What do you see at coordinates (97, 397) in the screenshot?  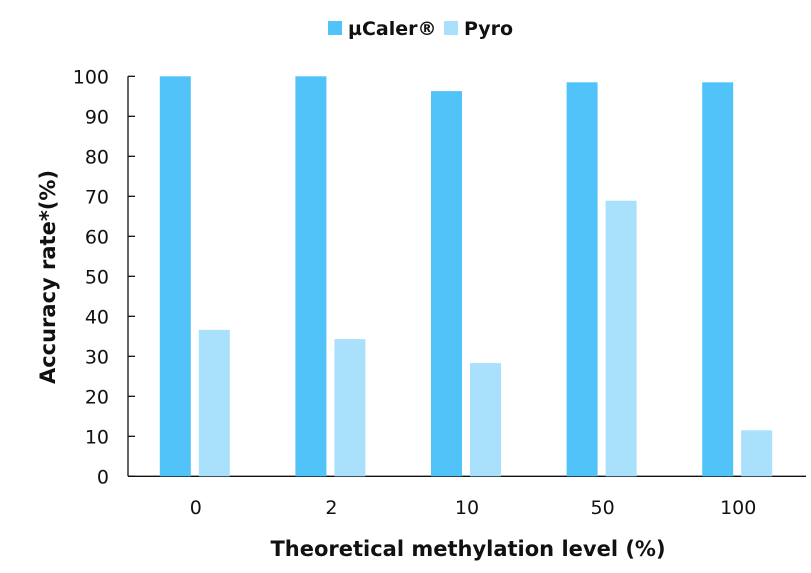 I see `y-tick-label: 20` at bounding box center [97, 397].